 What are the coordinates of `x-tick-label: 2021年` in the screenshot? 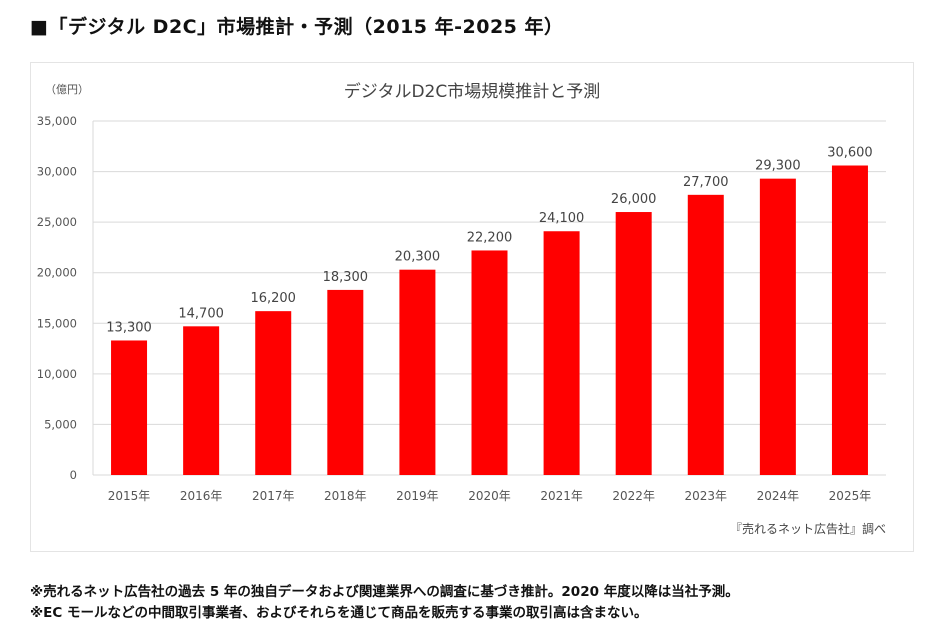 It's located at (561, 496).